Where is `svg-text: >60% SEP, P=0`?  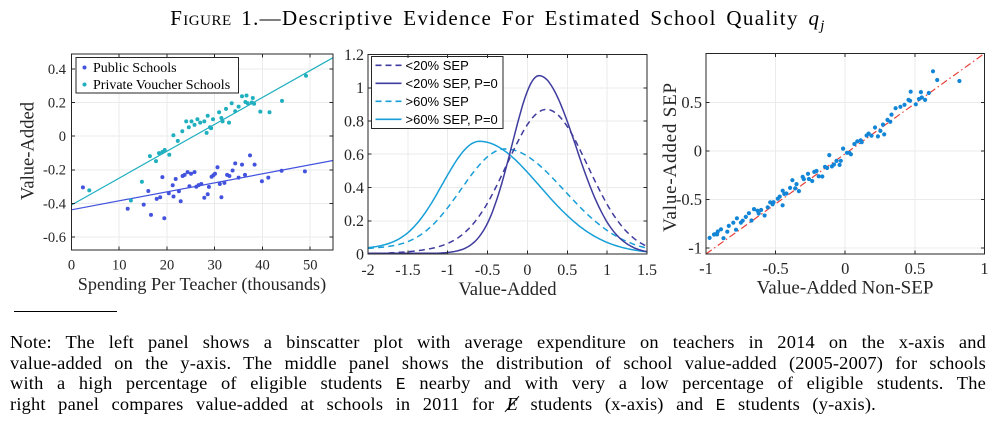
svg-text: >60% SEP, P=0 is located at coordinates (452, 119).